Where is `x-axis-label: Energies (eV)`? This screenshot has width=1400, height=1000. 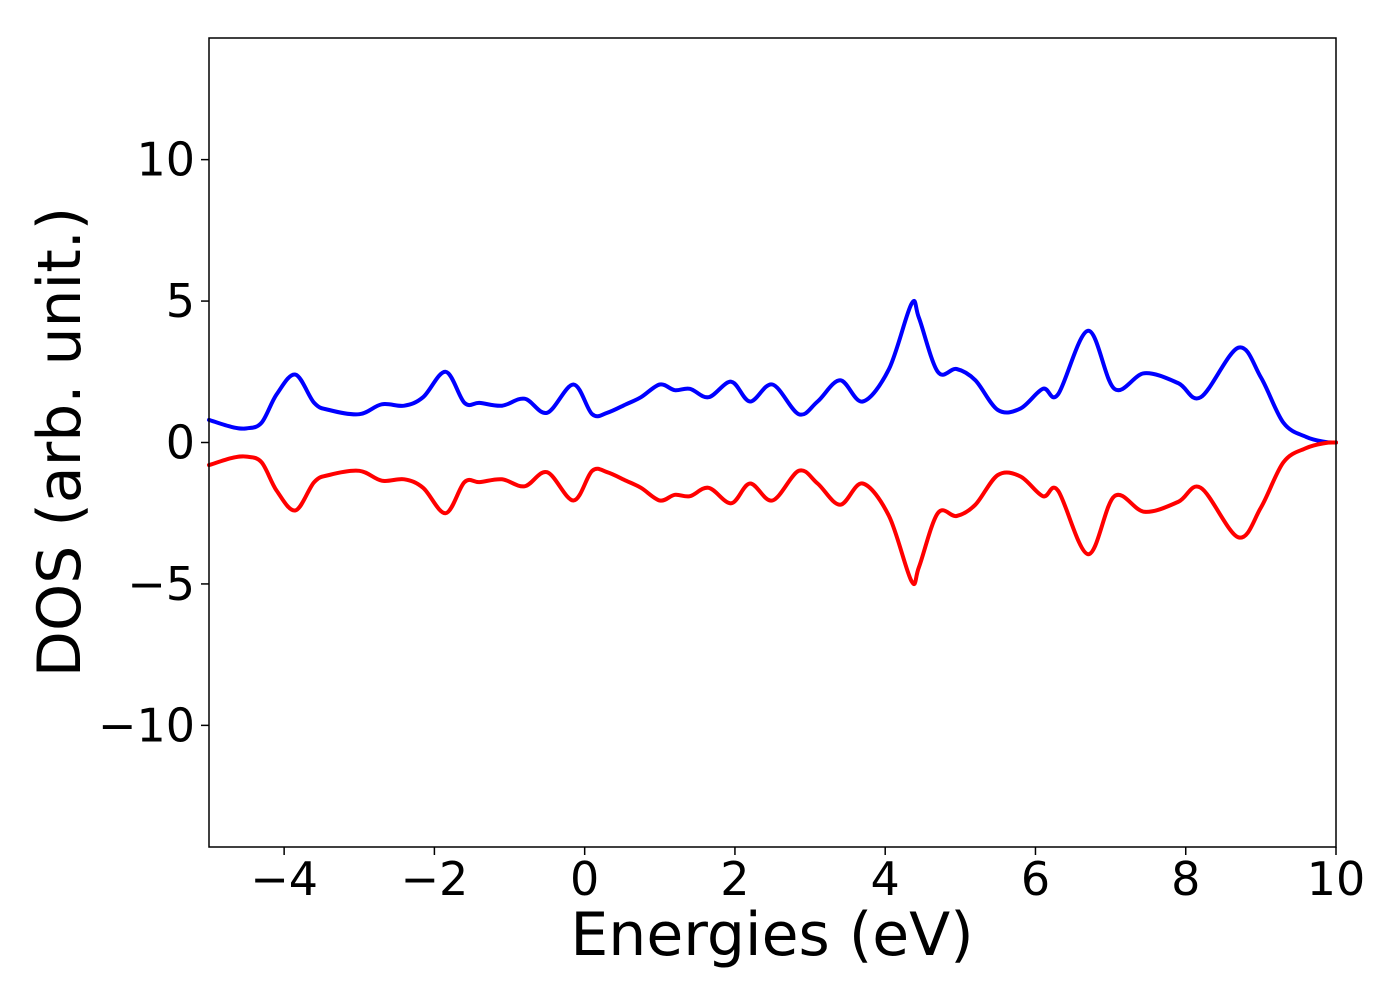 x-axis-label: Energies (eV) is located at coordinates (771, 935).